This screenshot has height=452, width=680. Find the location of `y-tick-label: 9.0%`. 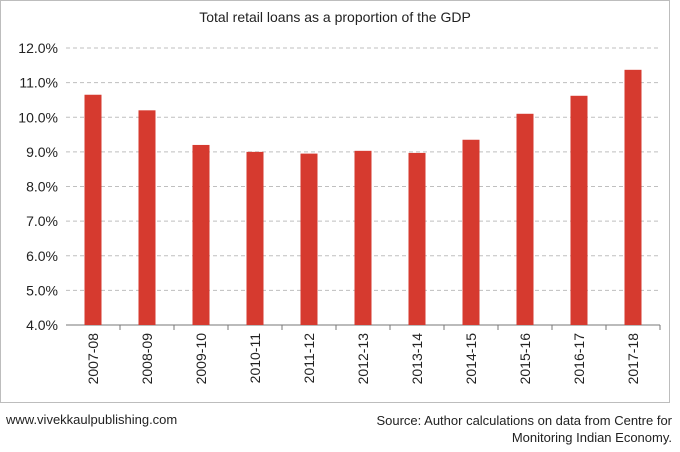

y-tick-label: 9.0% is located at coordinates (42, 152).